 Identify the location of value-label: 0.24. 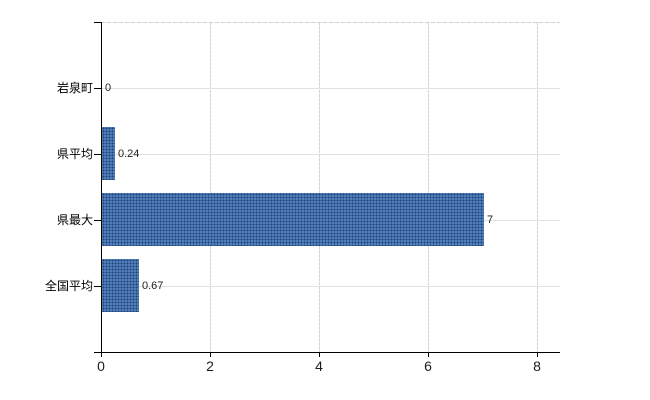
(129, 154).